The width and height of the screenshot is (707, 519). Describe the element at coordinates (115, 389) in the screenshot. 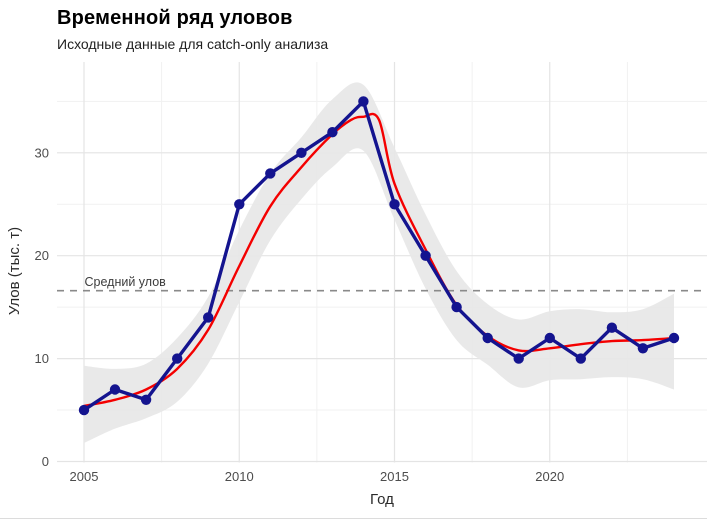

I see `data-point-2006` at that location.